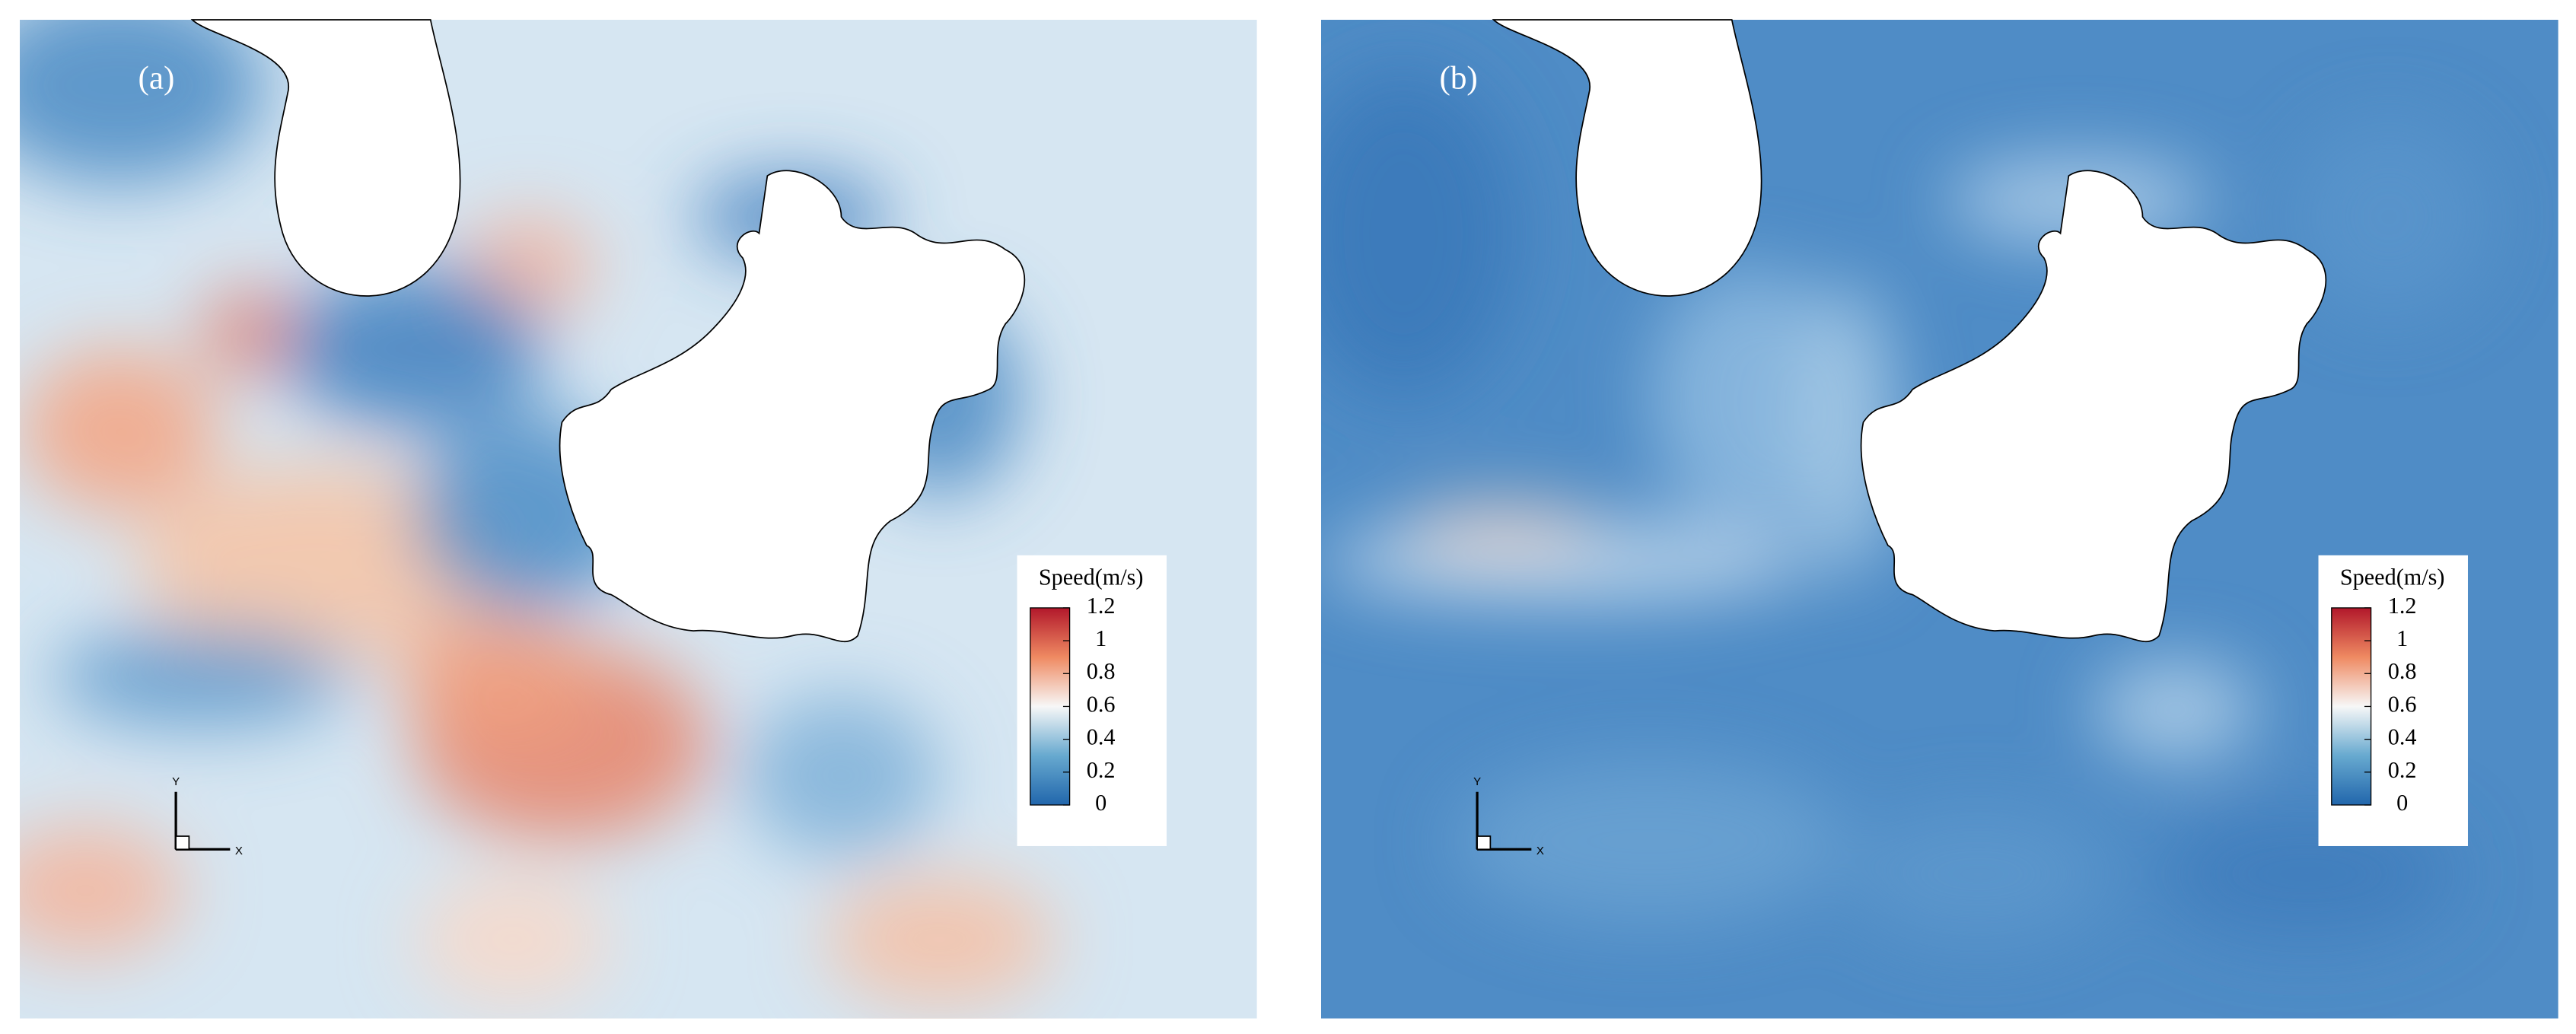 This screenshot has width=2576, height=1034. Describe the element at coordinates (156, 79) in the screenshot. I see `panel-label: (a)` at that location.